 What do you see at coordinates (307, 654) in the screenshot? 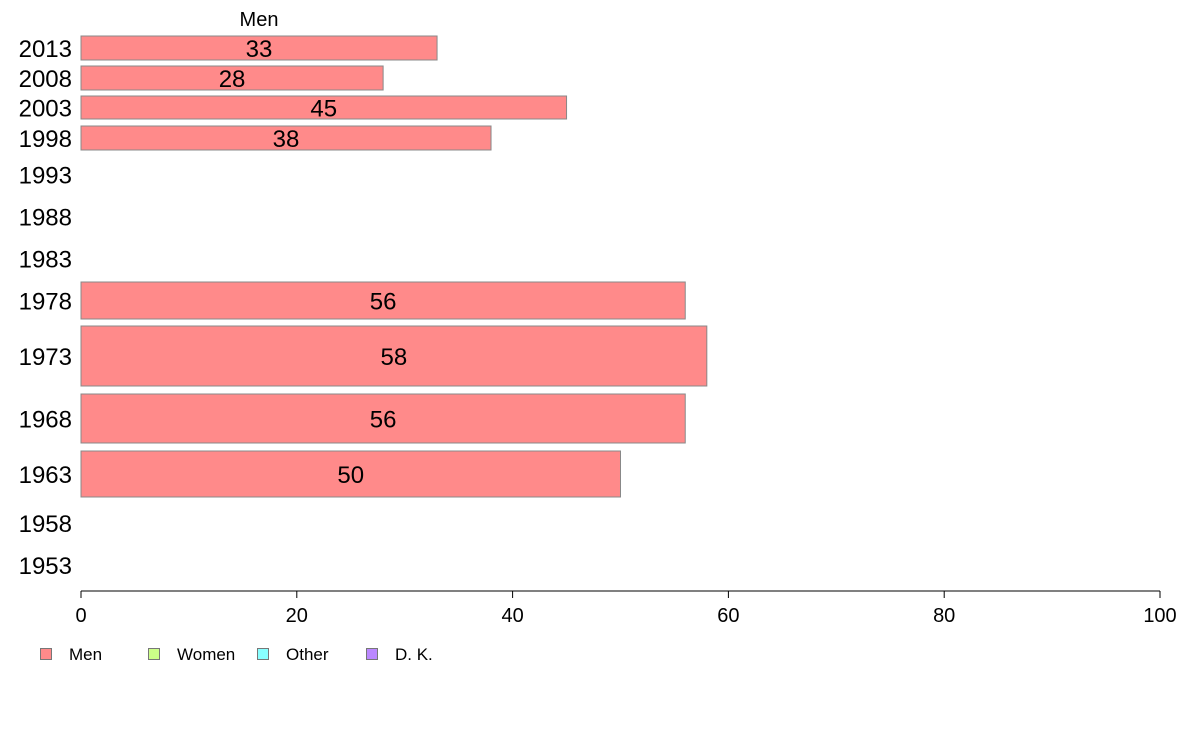
I see `legend-label: Other` at bounding box center [307, 654].